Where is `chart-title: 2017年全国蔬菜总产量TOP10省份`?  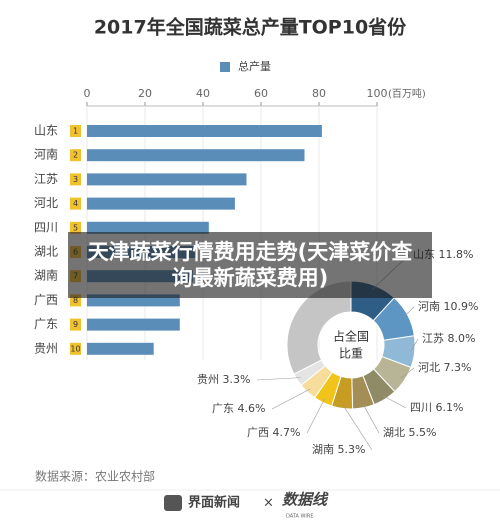 chart-title: 2017年全国蔬菜总产量TOP10省份 is located at coordinates (250, 27).